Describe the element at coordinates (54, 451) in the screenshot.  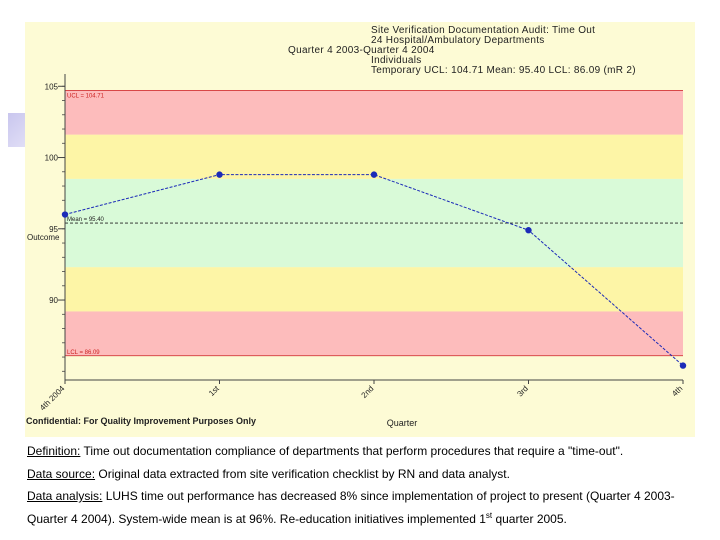
I see `definition-label: Definition:` at that location.